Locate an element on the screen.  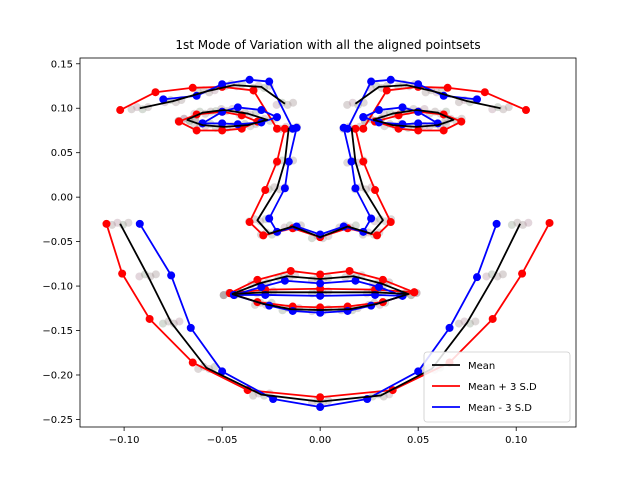
legend-label: Mean + 3 S.D is located at coordinates (502, 387).